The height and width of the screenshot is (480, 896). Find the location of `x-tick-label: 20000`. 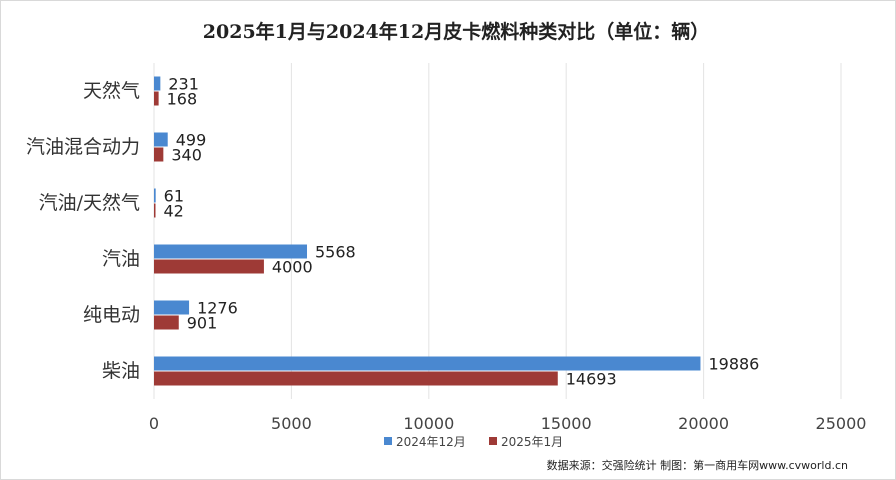

x-tick-label: 20000 is located at coordinates (703, 423).